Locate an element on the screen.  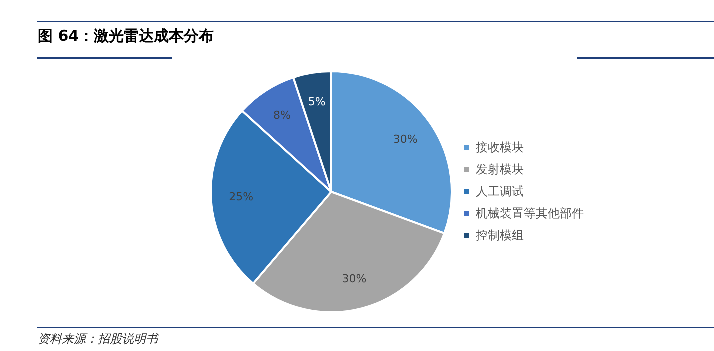
data-label: 8% is located at coordinates (282, 115).